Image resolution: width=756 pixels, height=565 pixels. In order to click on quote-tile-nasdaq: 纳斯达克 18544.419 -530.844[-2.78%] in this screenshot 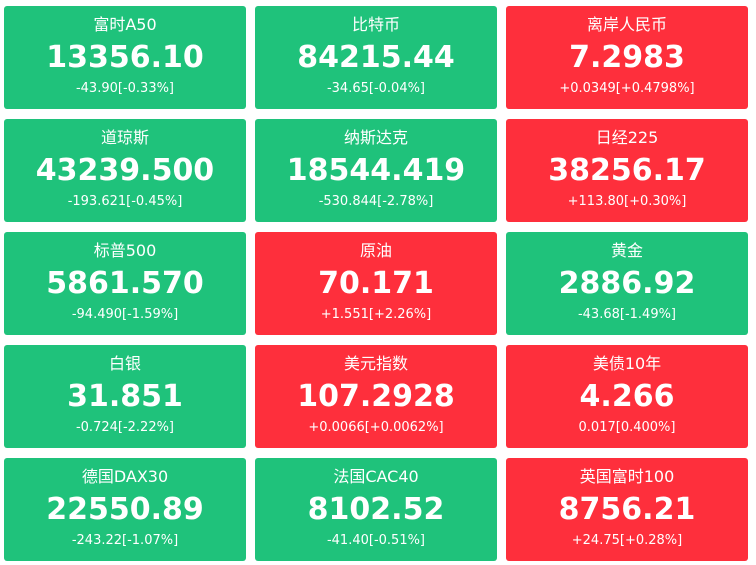, I will do `click(376, 170)`.